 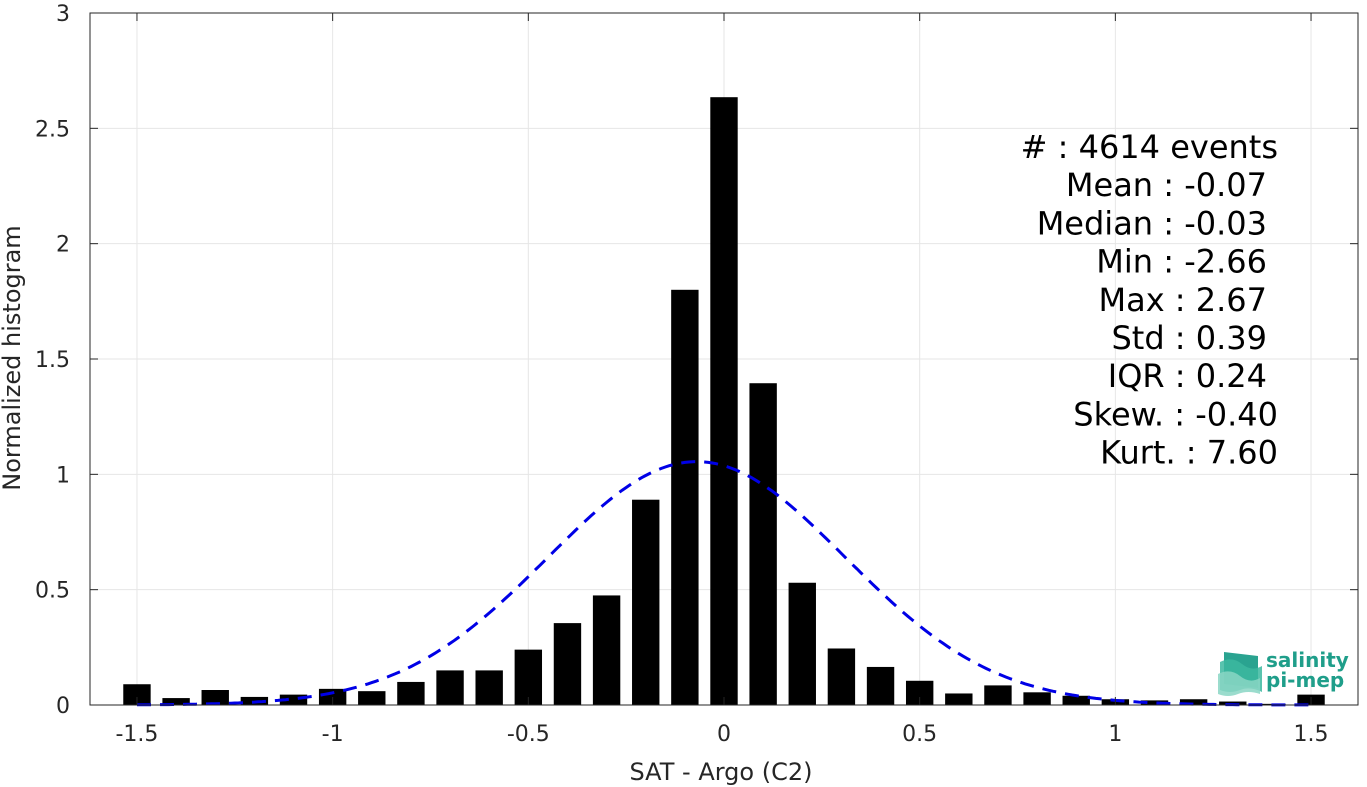 I want to click on y-tick-label: 0, so click(x=63, y=706).